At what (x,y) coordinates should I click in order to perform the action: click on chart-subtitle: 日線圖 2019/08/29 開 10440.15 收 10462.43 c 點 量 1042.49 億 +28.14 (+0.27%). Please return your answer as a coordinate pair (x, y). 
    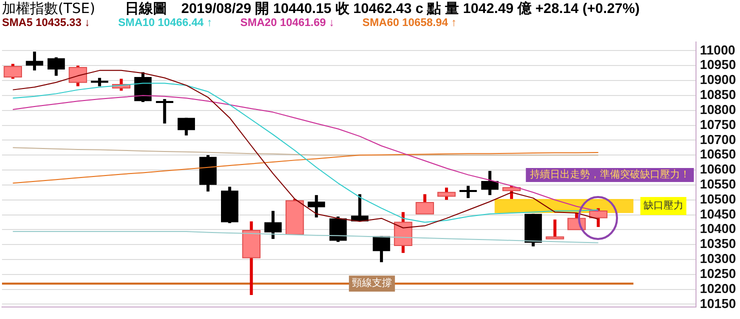
    Looking at the image, I should click on (382, 8).